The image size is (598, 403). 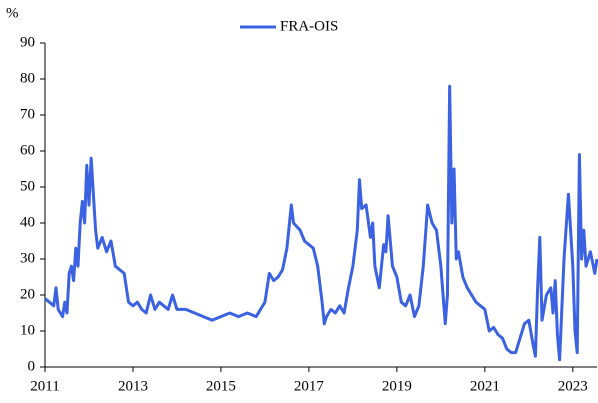 I want to click on y-tick-label: 50, so click(x=27, y=186).